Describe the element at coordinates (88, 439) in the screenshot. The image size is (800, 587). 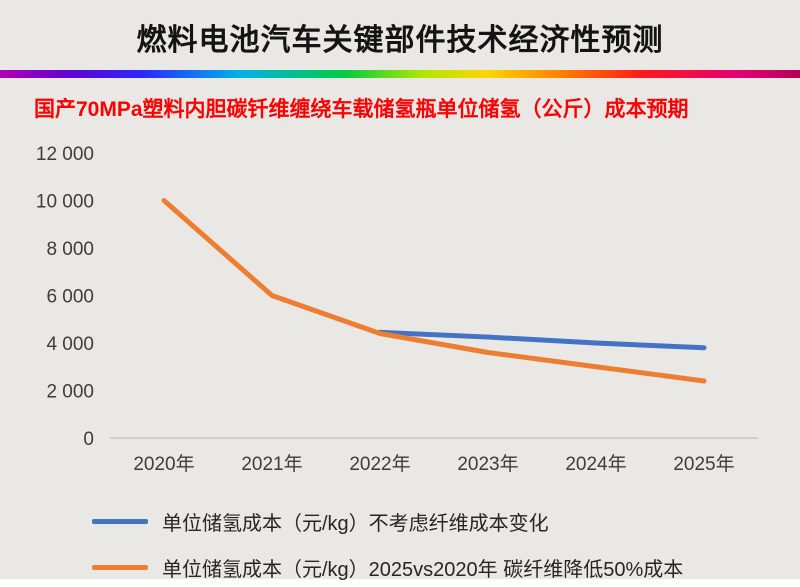
I see `svg-text: 0` at that location.